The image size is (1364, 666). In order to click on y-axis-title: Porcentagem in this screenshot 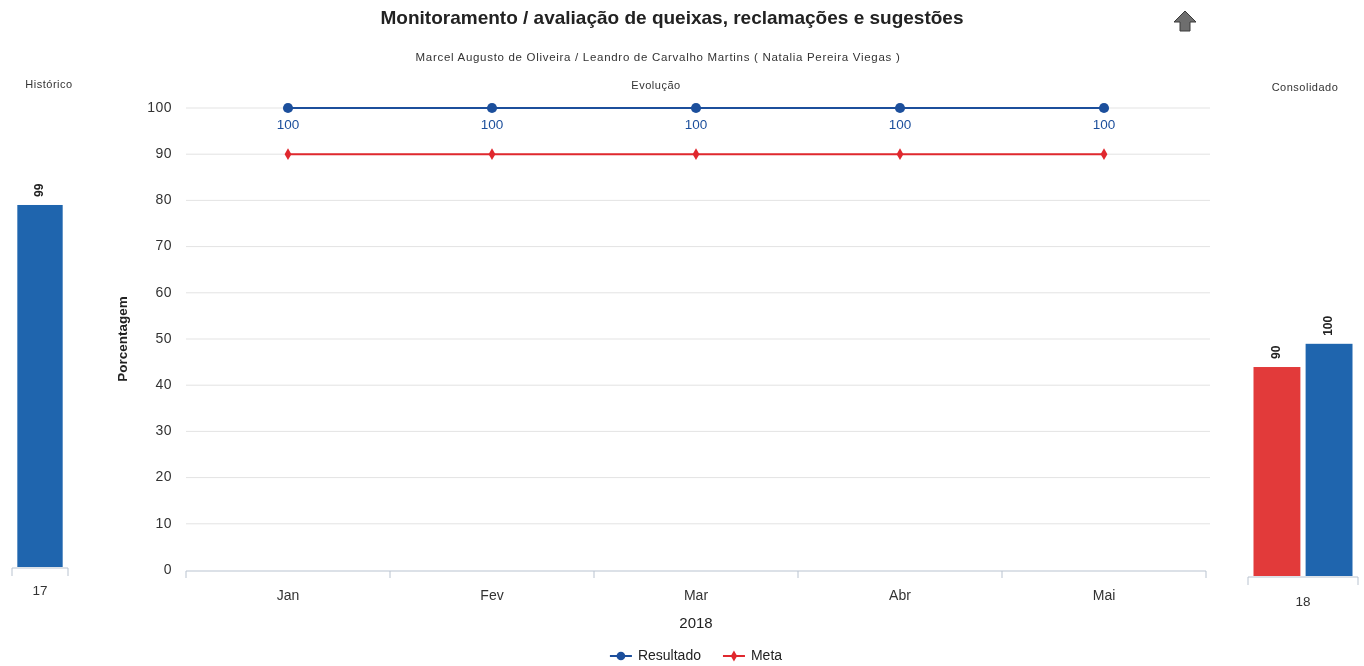, I will do `click(122, 339)`.